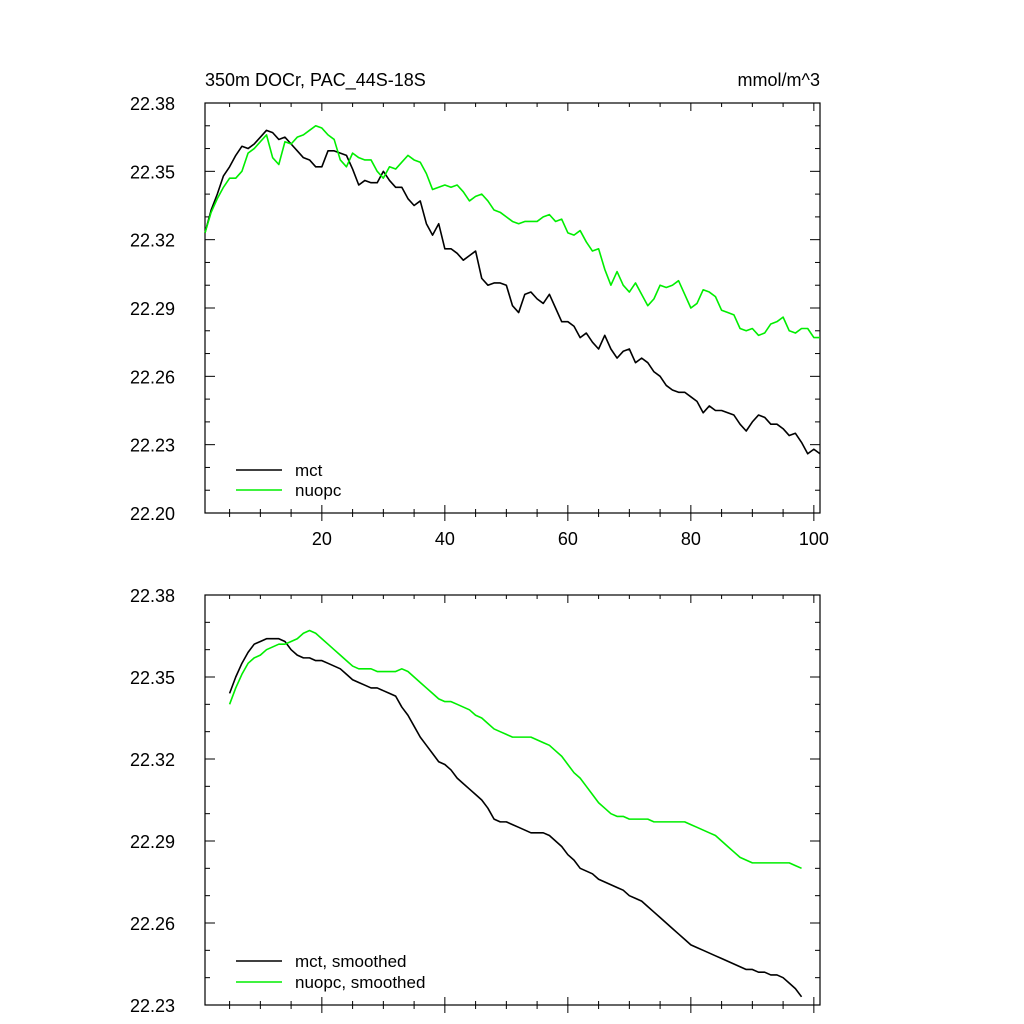  Describe the element at coordinates (360, 982) in the screenshot. I see `bottom-legend-label-nuopc: nuopc, smoothed` at that location.